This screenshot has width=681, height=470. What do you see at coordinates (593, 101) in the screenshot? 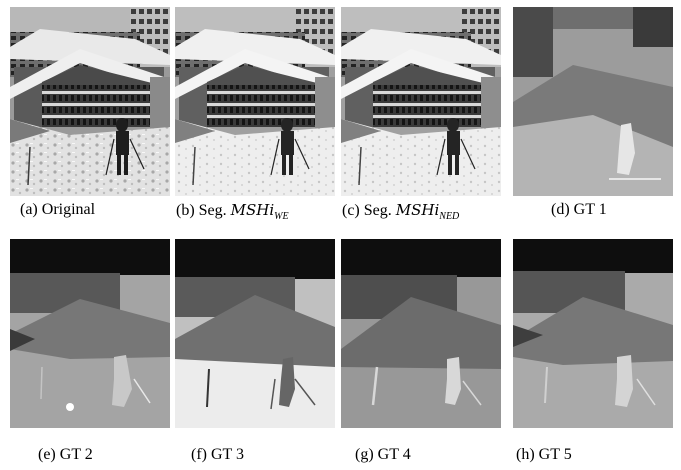
I see `panel-d-gt1-image` at bounding box center [593, 101].